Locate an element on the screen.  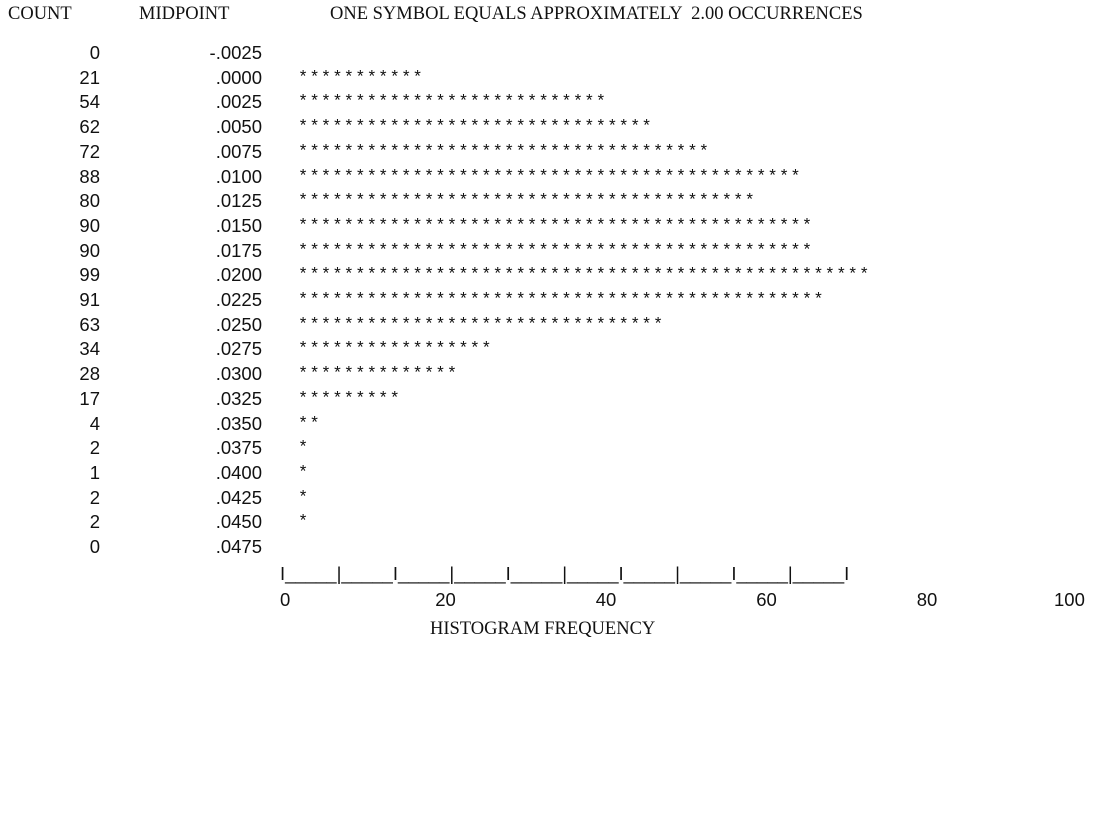
midpoint-label: .0125 is located at coordinates (238, 201).